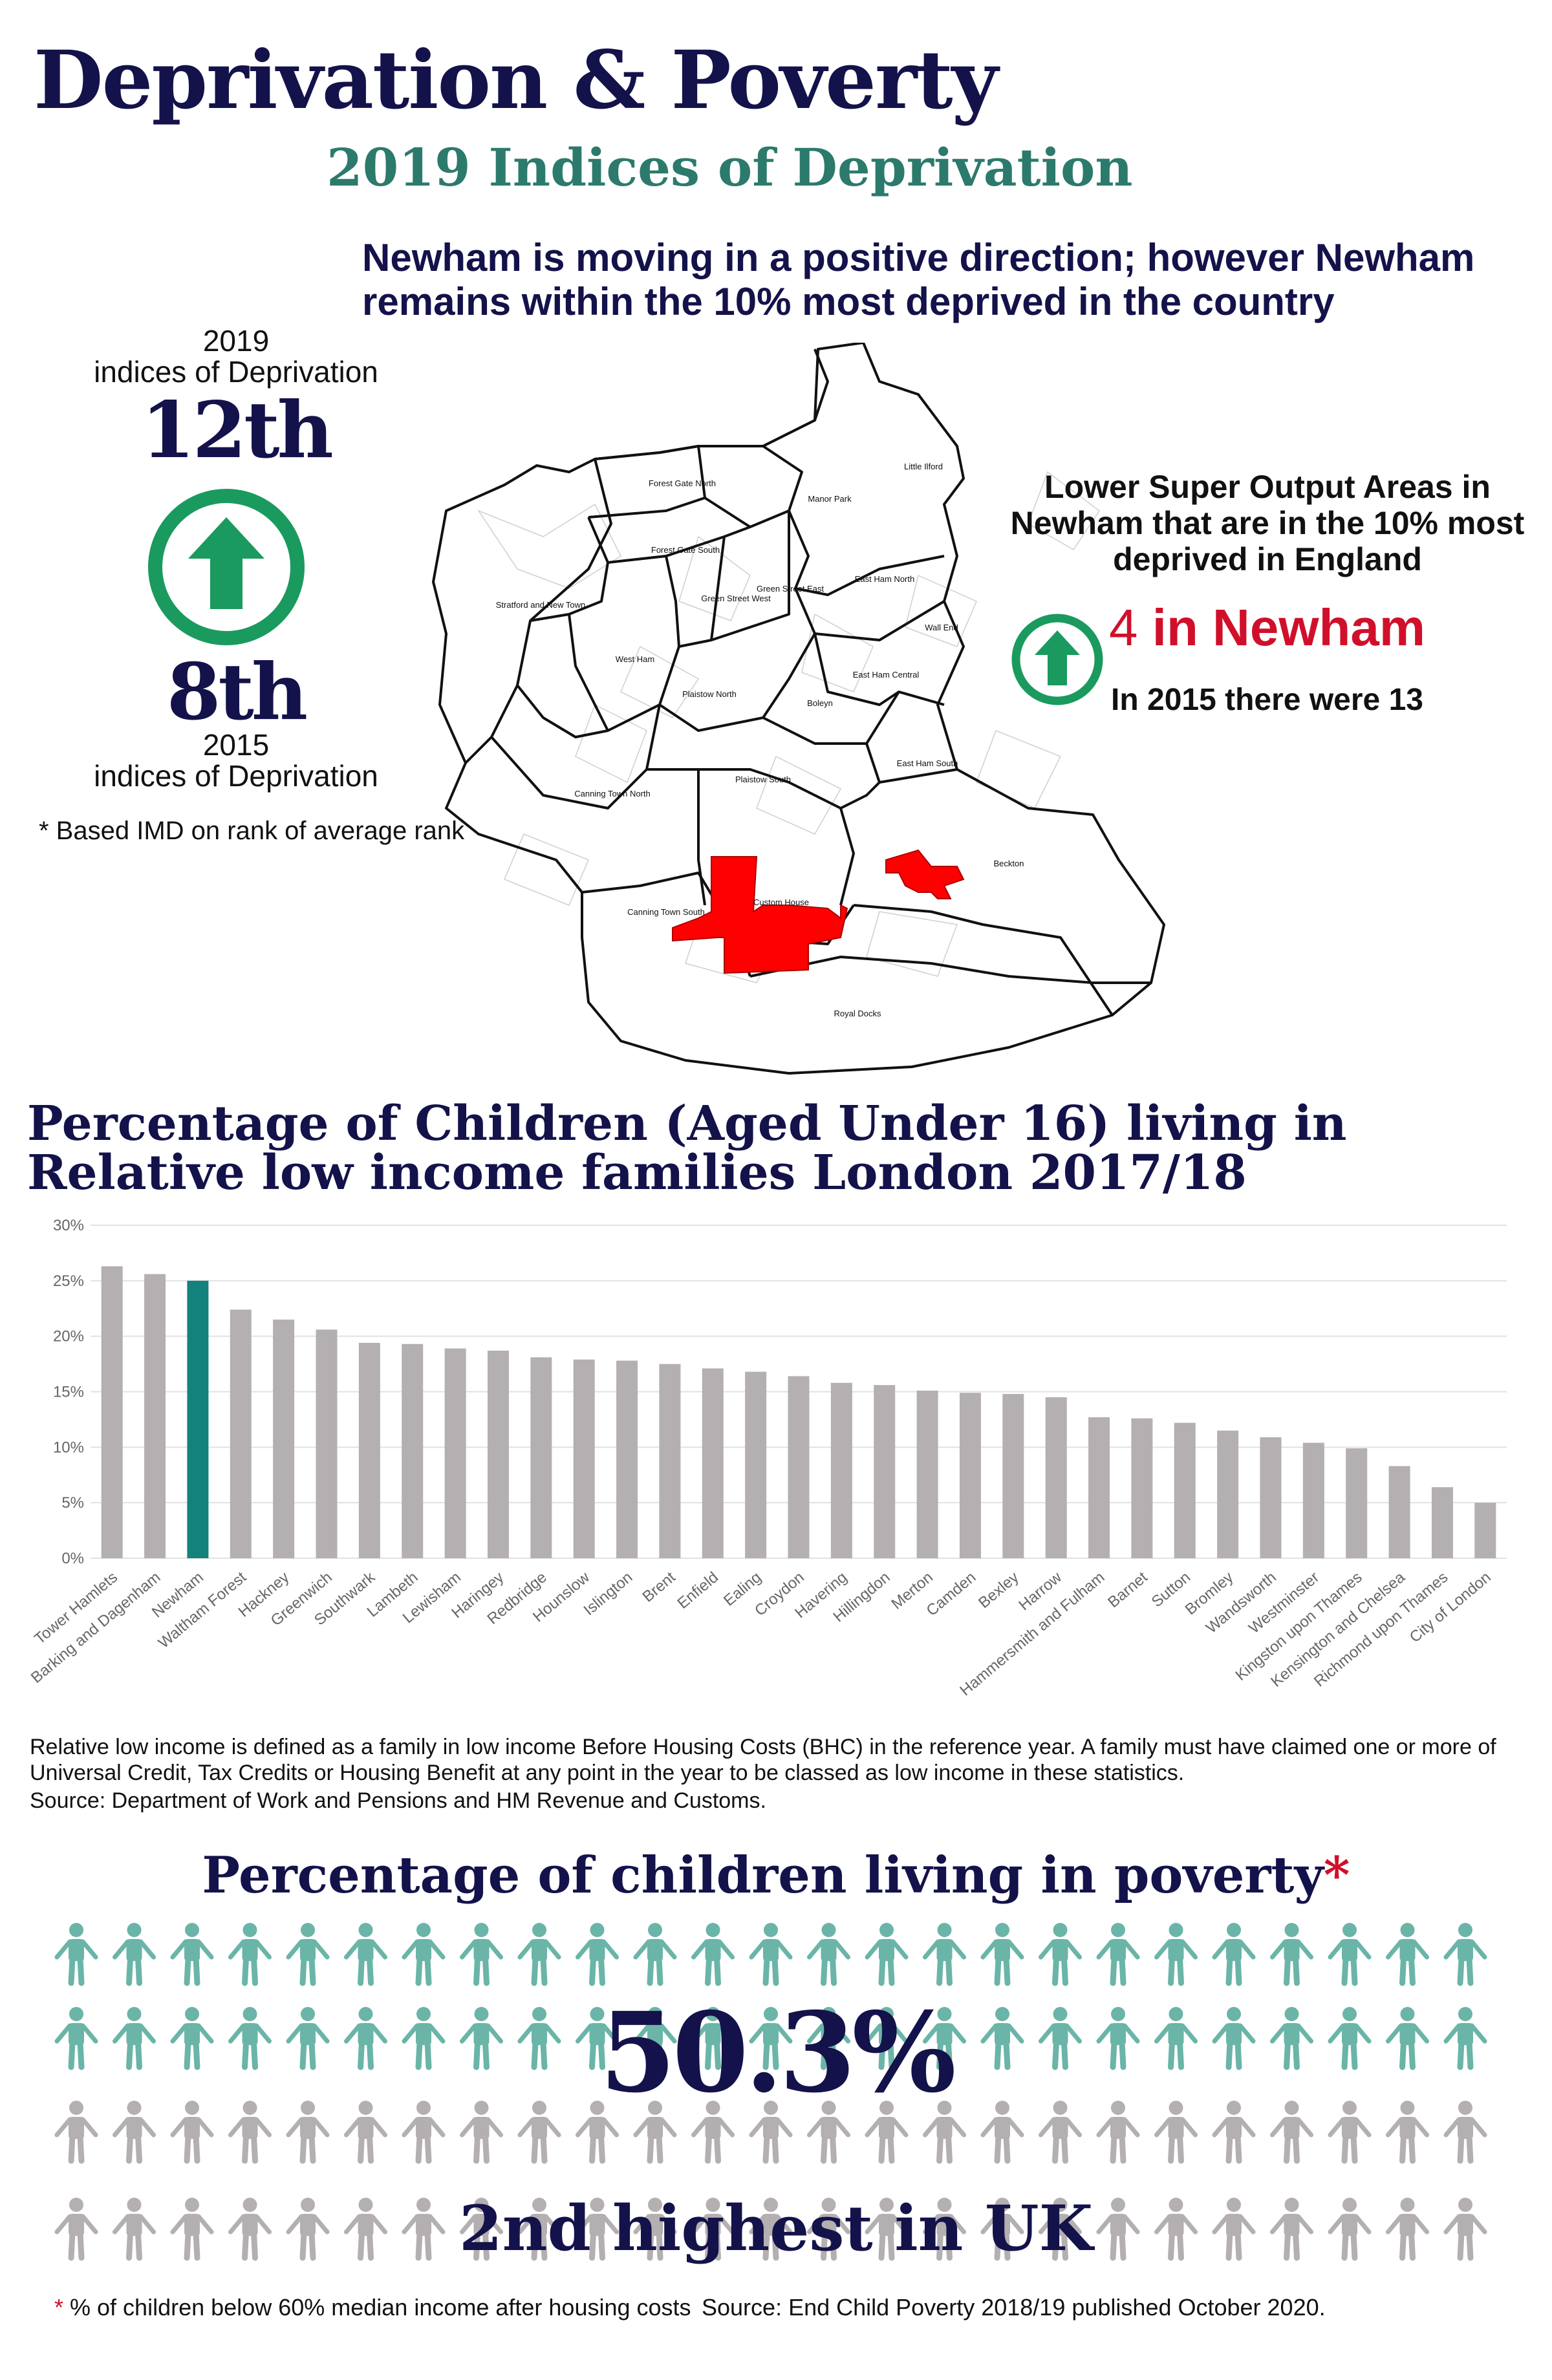 The width and height of the screenshot is (1552, 2380). I want to click on ward-label: Little Ilford, so click(923, 467).